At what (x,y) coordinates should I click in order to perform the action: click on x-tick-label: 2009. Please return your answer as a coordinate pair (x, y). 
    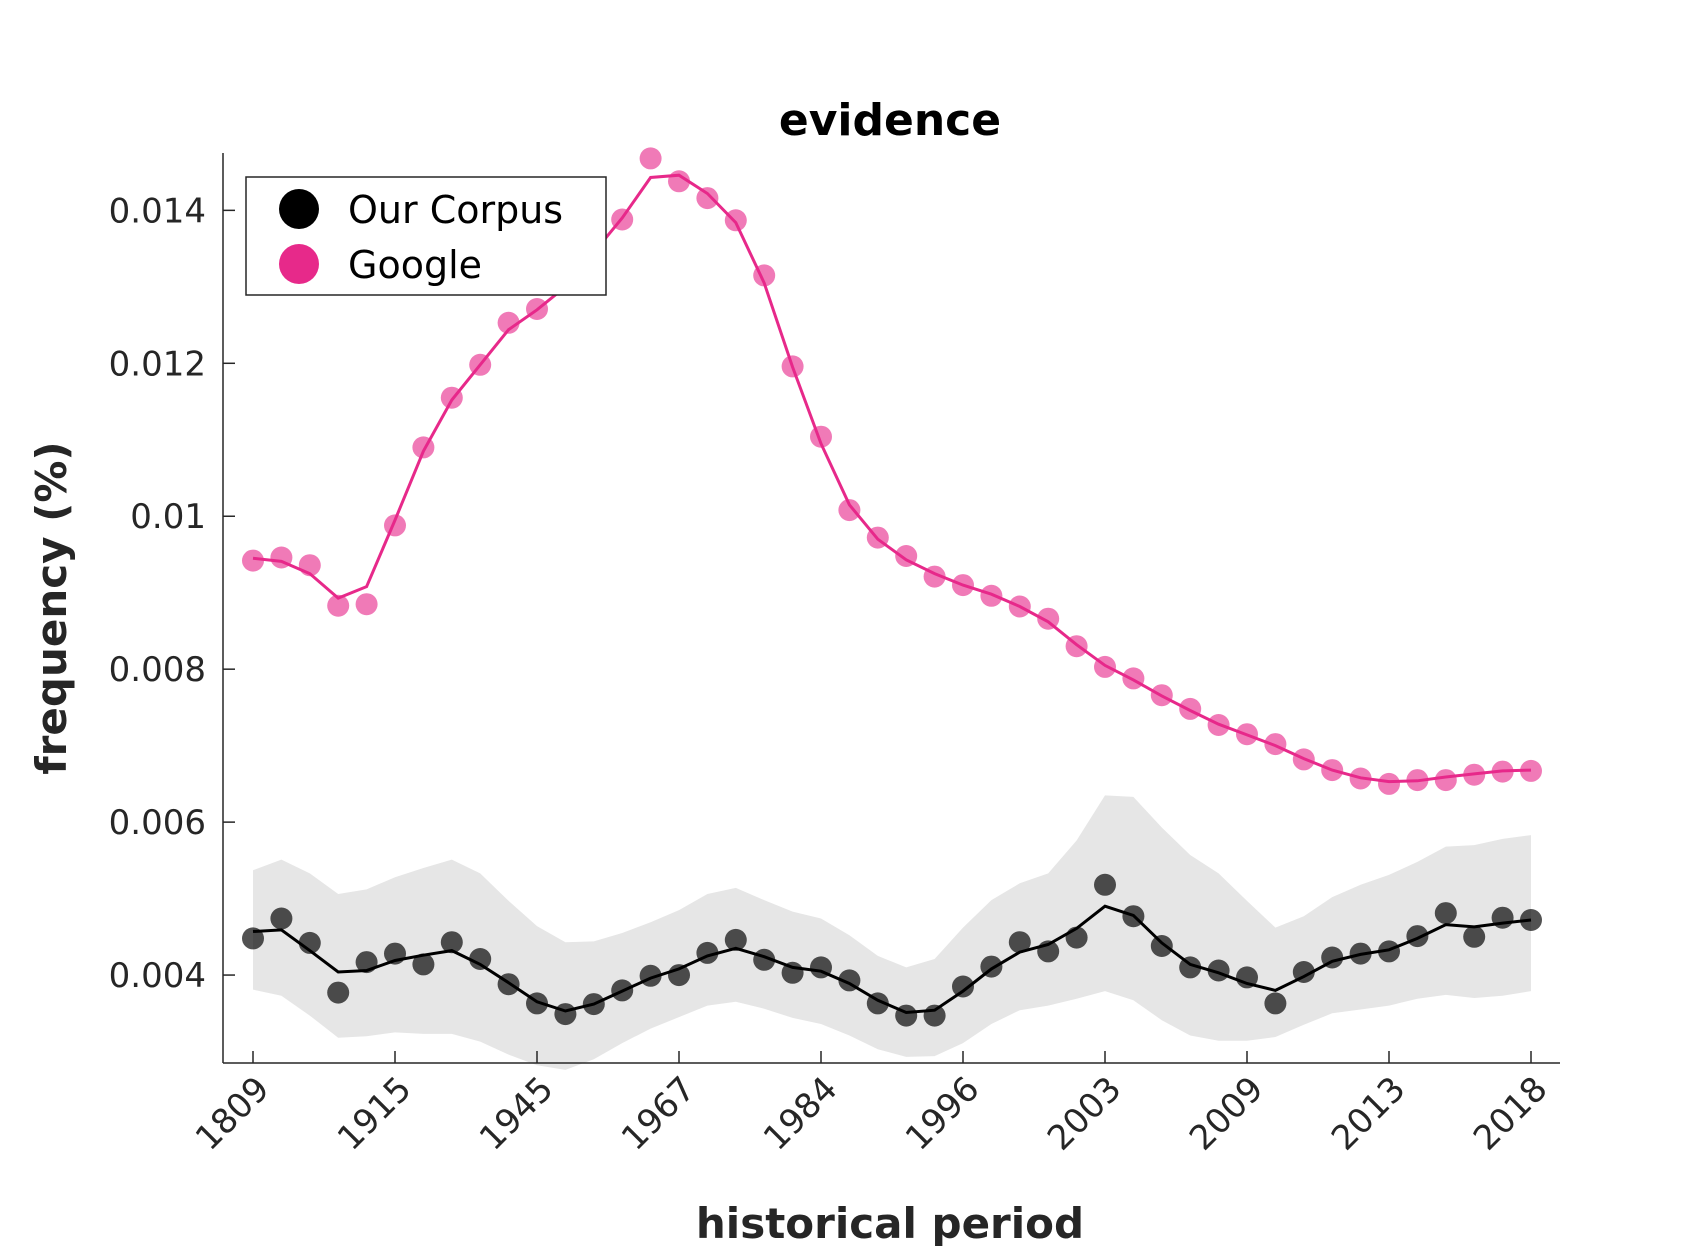
    Looking at the image, I should click on (1226, 1113).